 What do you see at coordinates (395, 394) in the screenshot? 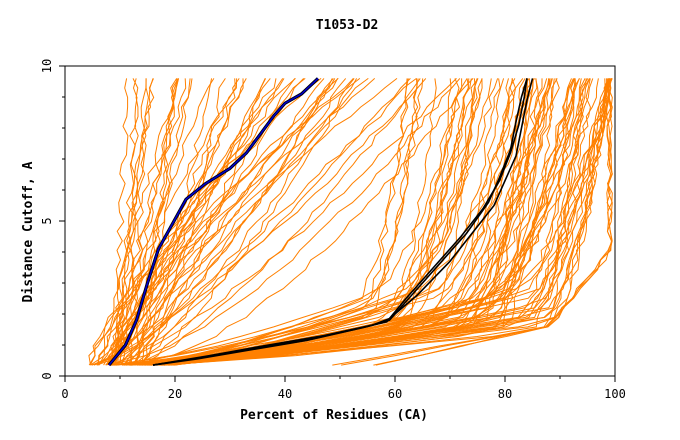
I see `x-tick-label: 60` at bounding box center [395, 394].